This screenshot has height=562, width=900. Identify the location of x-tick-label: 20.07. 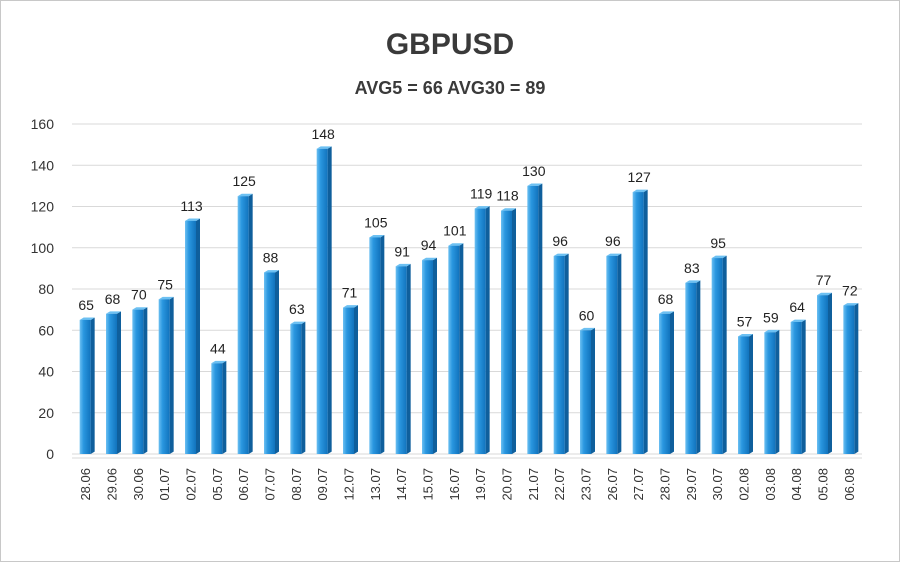
(507, 484).